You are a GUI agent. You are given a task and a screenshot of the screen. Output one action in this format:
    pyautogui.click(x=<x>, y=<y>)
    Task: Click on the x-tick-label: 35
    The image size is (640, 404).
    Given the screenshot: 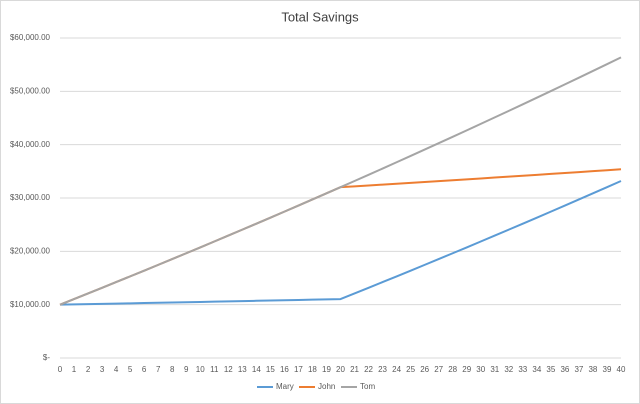 What is the action you would take?
    pyautogui.click(x=550, y=369)
    